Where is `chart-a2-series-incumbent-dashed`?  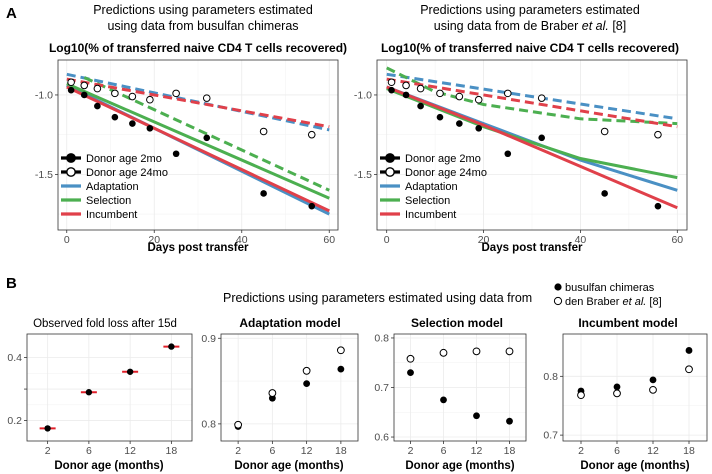
chart-a2-series-incumbent-dashed is located at coordinates (532, 103).